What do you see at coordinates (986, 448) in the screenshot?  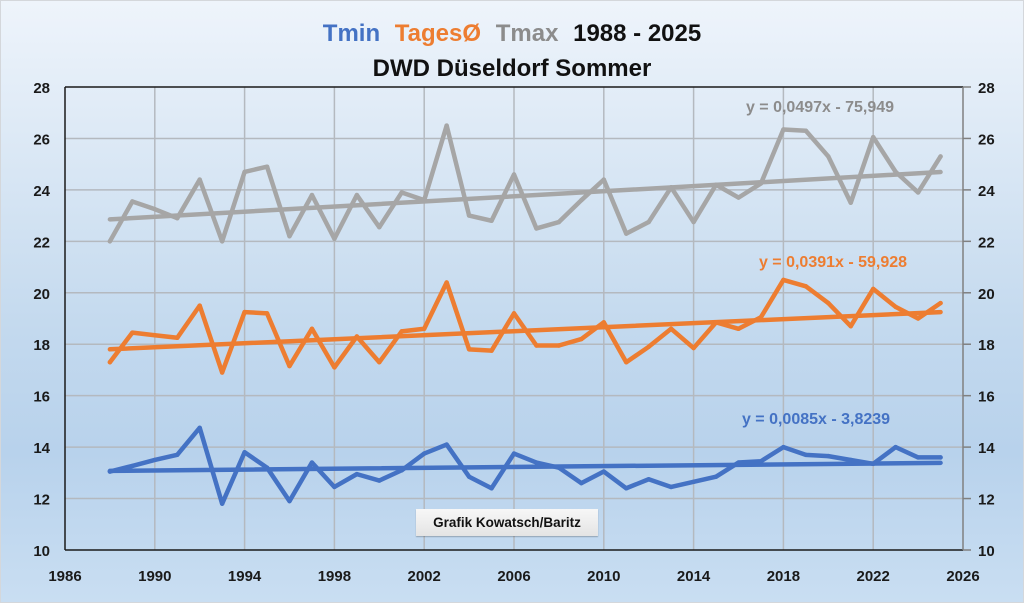 I see `y-tick-label-right: 14` at bounding box center [986, 448].